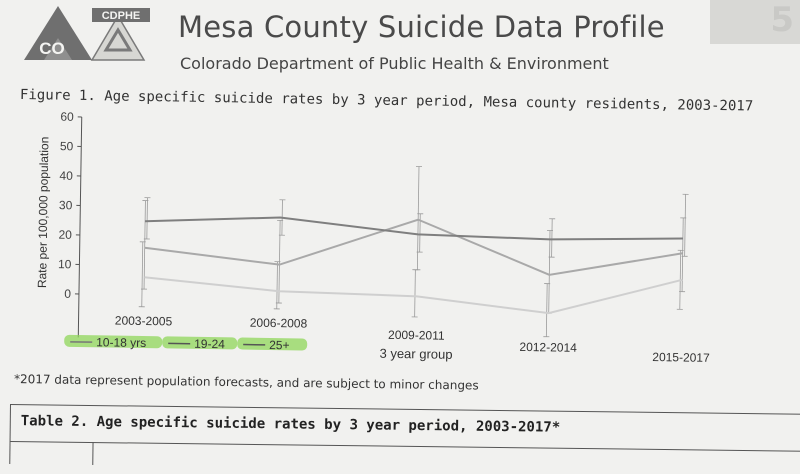  I want to click on x-tick-label: 2003-2005, so click(144, 321).